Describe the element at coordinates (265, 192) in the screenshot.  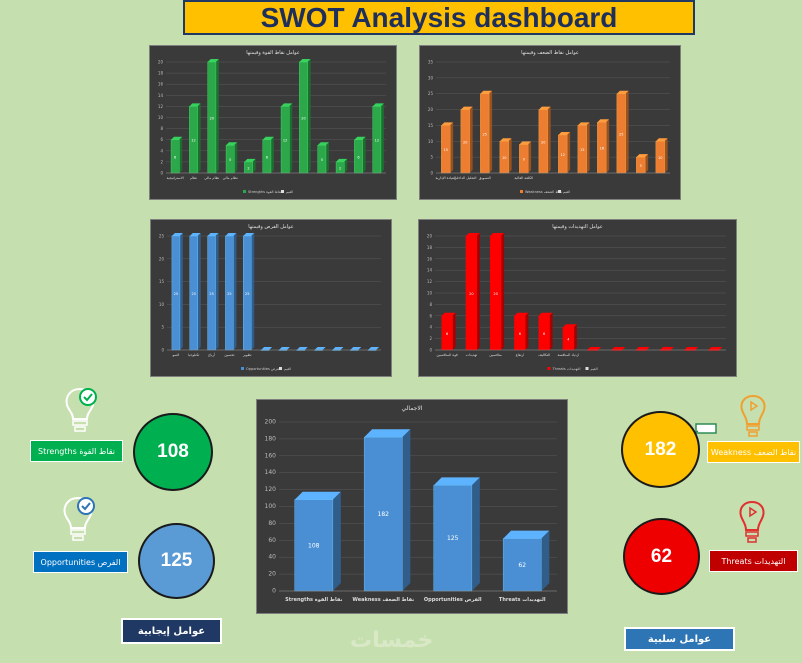
I see `strengths-legend-entry: Strengths نقاط القوة` at that location.